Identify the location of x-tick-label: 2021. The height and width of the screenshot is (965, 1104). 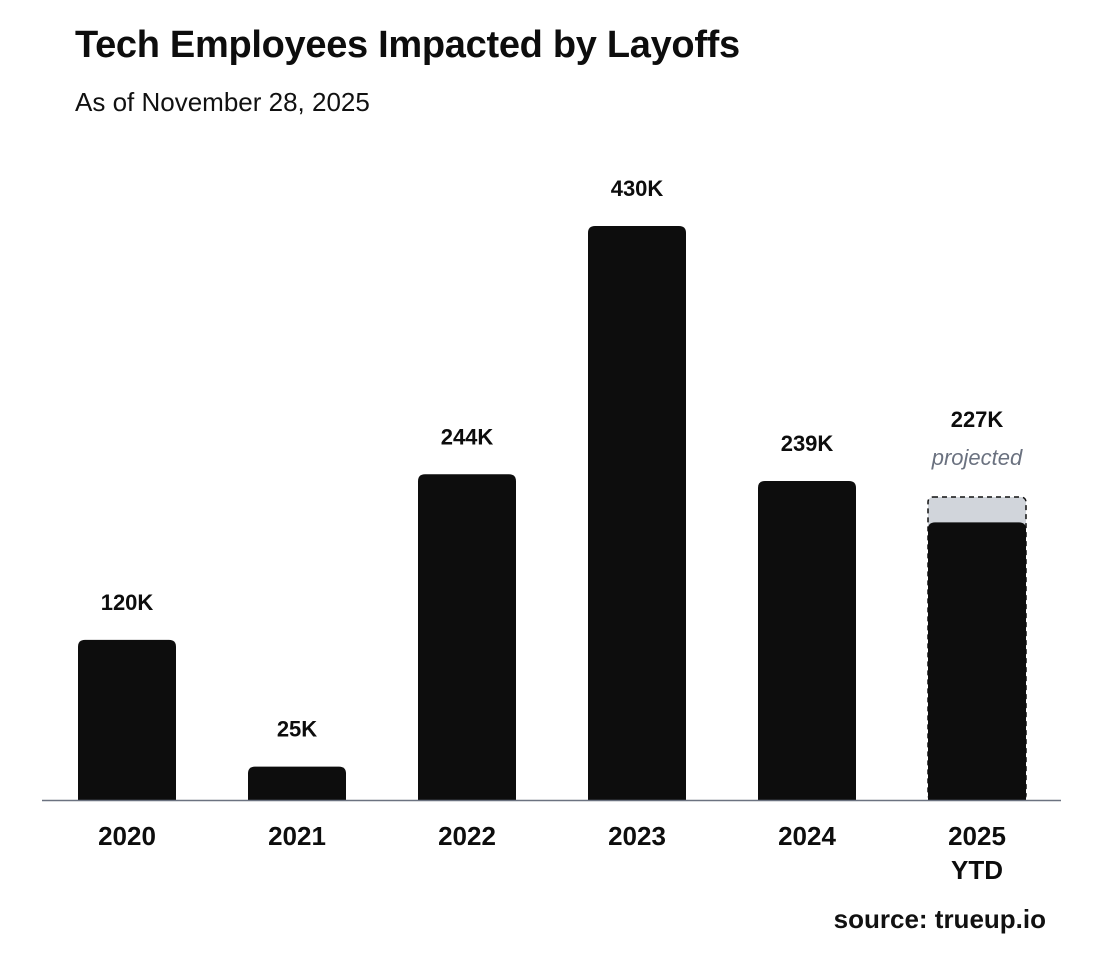
(297, 836).